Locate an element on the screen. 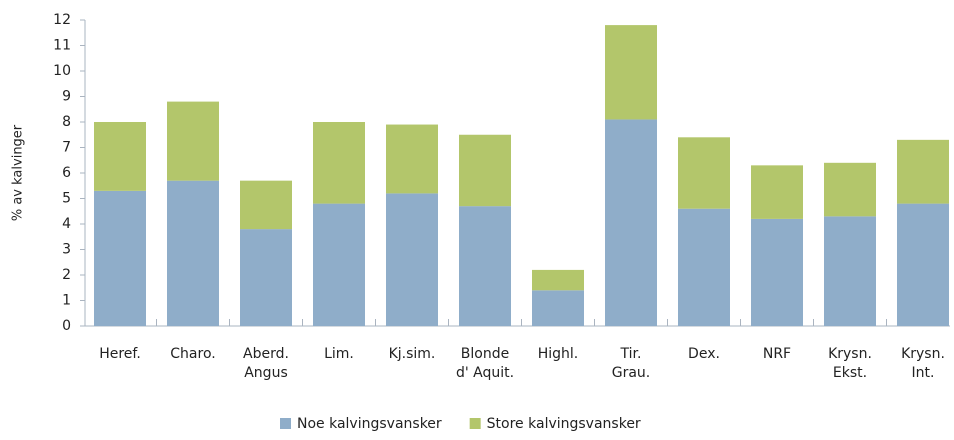 The width and height of the screenshot is (954, 440). x-tick-label-line: Aberd. is located at coordinates (266, 354).